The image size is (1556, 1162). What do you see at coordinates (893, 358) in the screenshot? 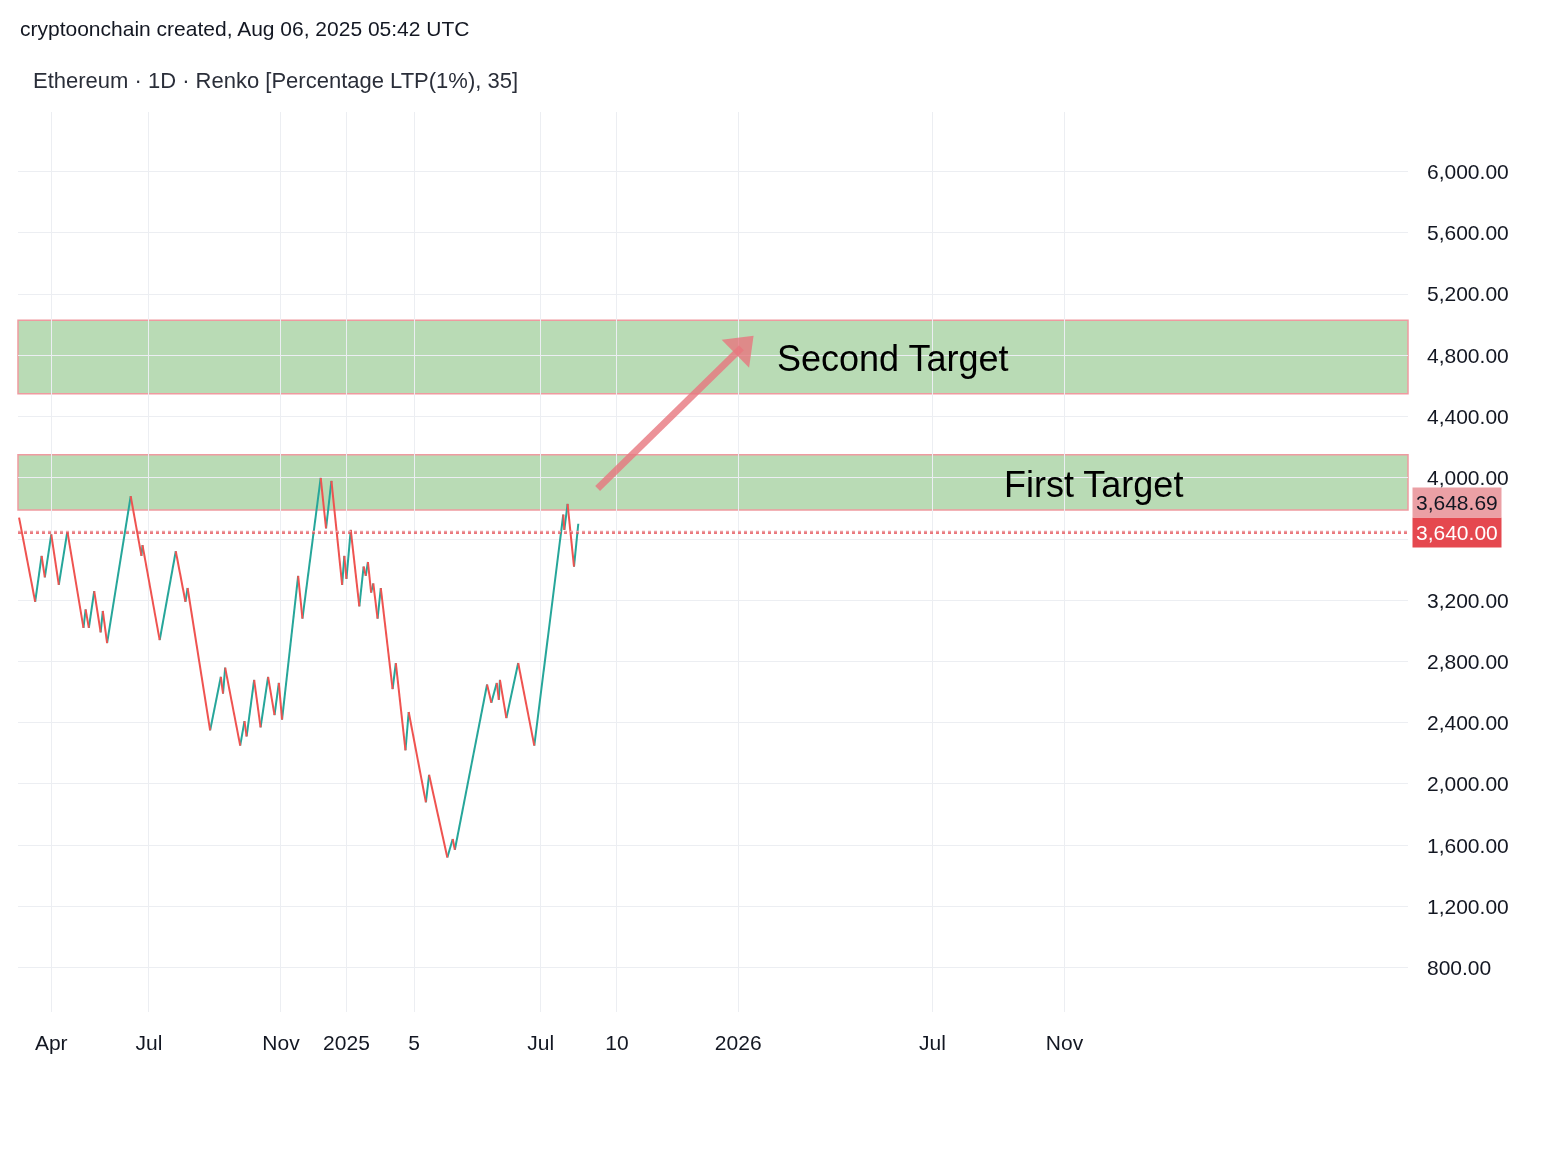
I see `band-label: Second Target` at bounding box center [893, 358].